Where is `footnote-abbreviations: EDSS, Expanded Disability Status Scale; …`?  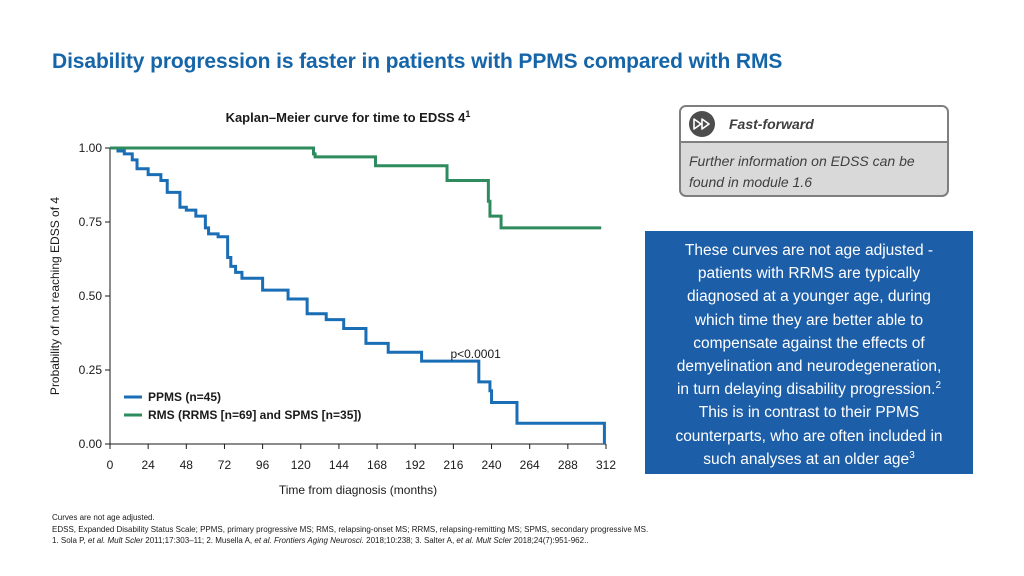 footnote-abbreviations: EDSS, Expanded Disability Status Scale; … is located at coordinates (350, 529).